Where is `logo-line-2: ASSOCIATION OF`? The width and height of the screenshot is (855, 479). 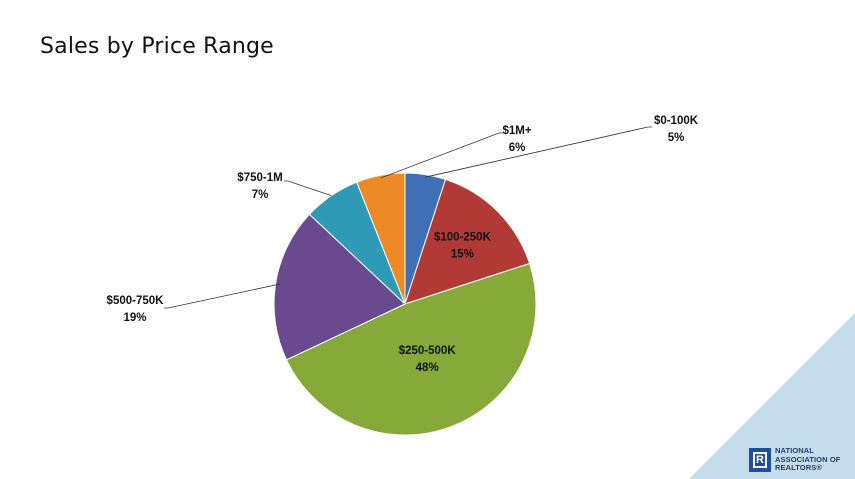
logo-line-2: ASSOCIATION OF is located at coordinates (808, 459).